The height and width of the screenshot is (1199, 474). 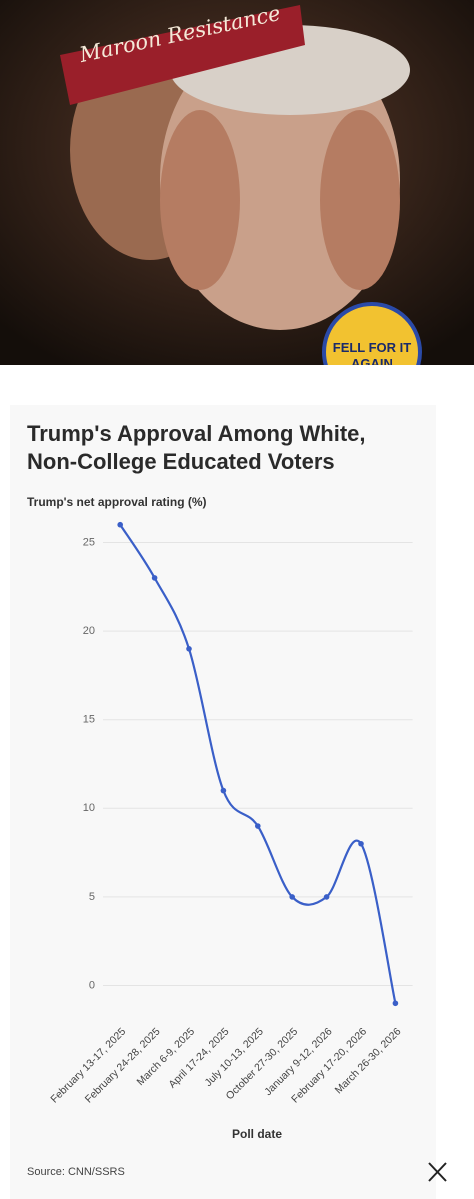 What do you see at coordinates (182, 55) in the screenshot?
I see `headband` at bounding box center [182, 55].